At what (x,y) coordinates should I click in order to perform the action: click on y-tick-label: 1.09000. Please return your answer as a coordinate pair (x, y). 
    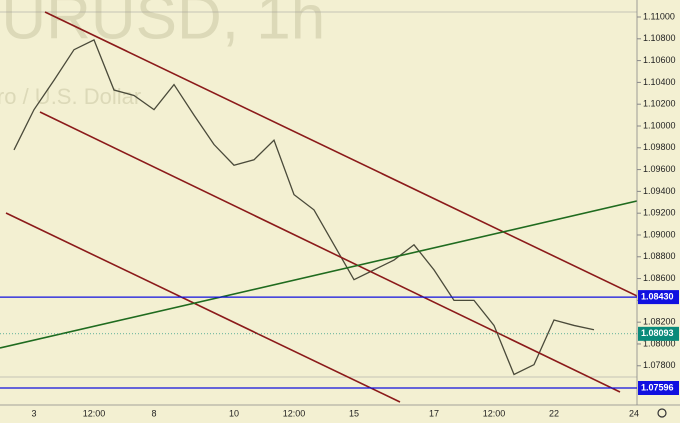
    Looking at the image, I should click on (659, 234).